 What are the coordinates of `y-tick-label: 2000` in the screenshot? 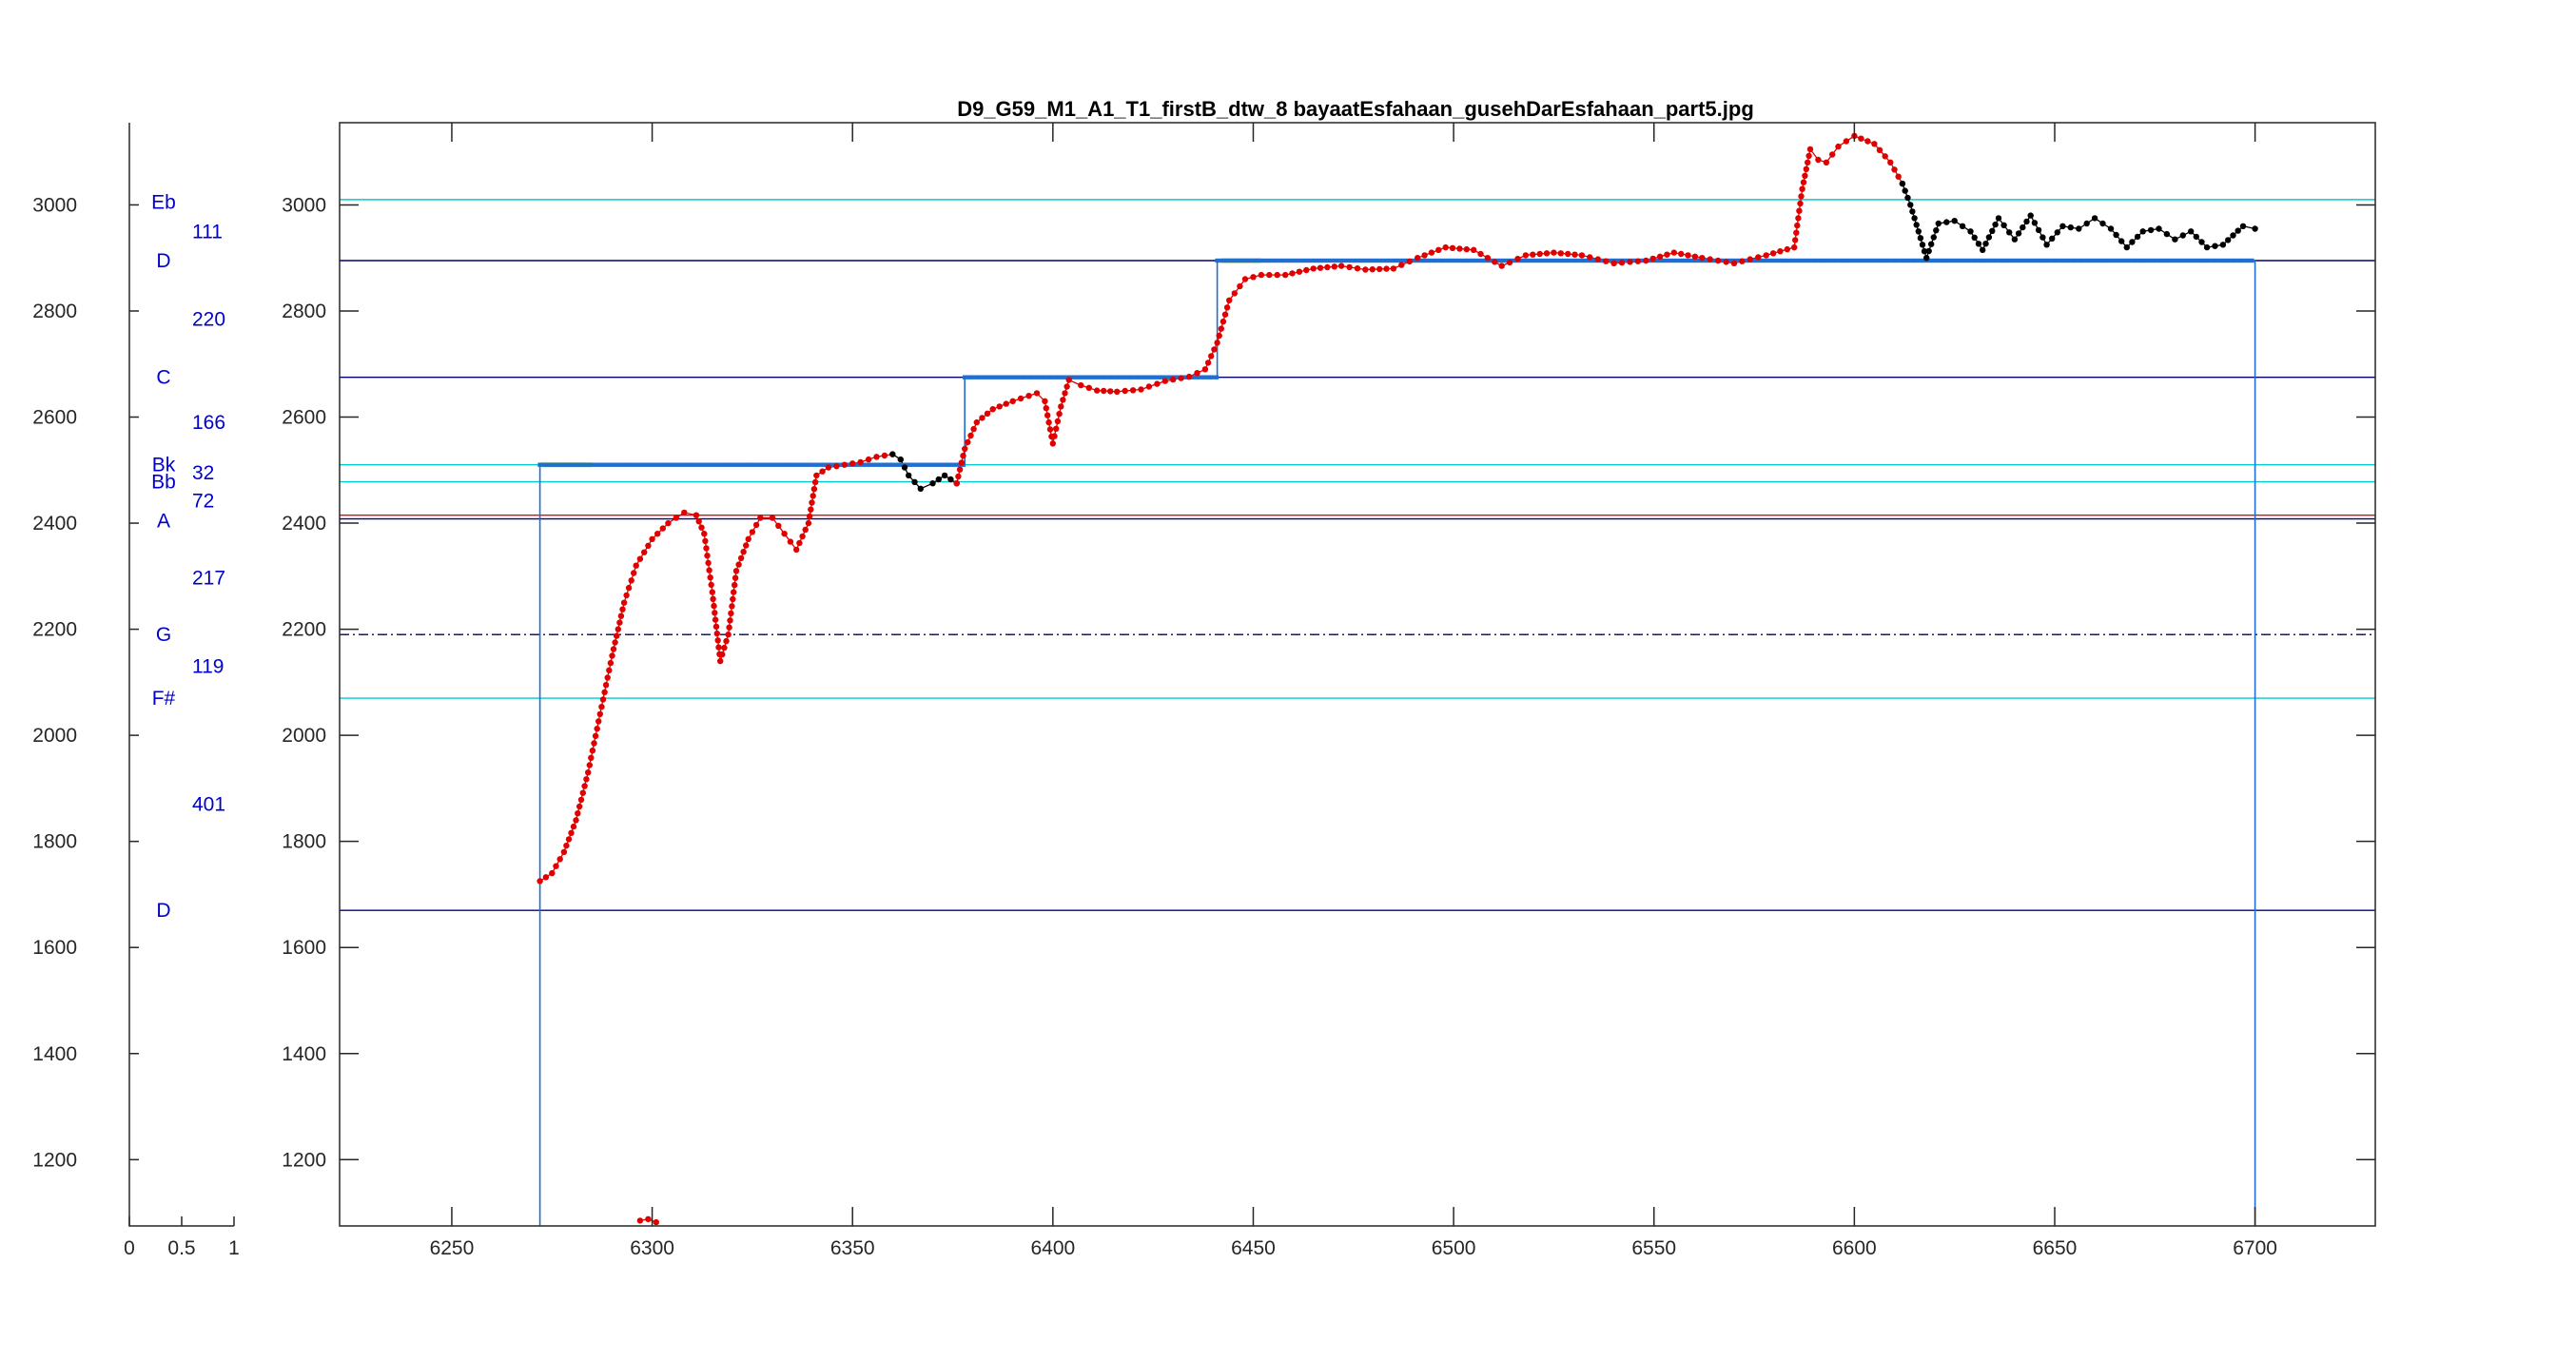 It's located at (304, 736).